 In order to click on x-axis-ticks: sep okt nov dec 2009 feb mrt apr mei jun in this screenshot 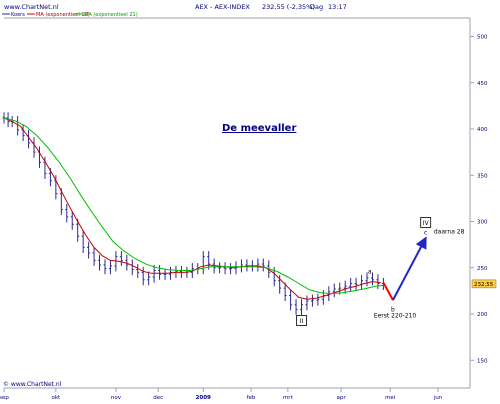, I will do `click(221, 394)`.